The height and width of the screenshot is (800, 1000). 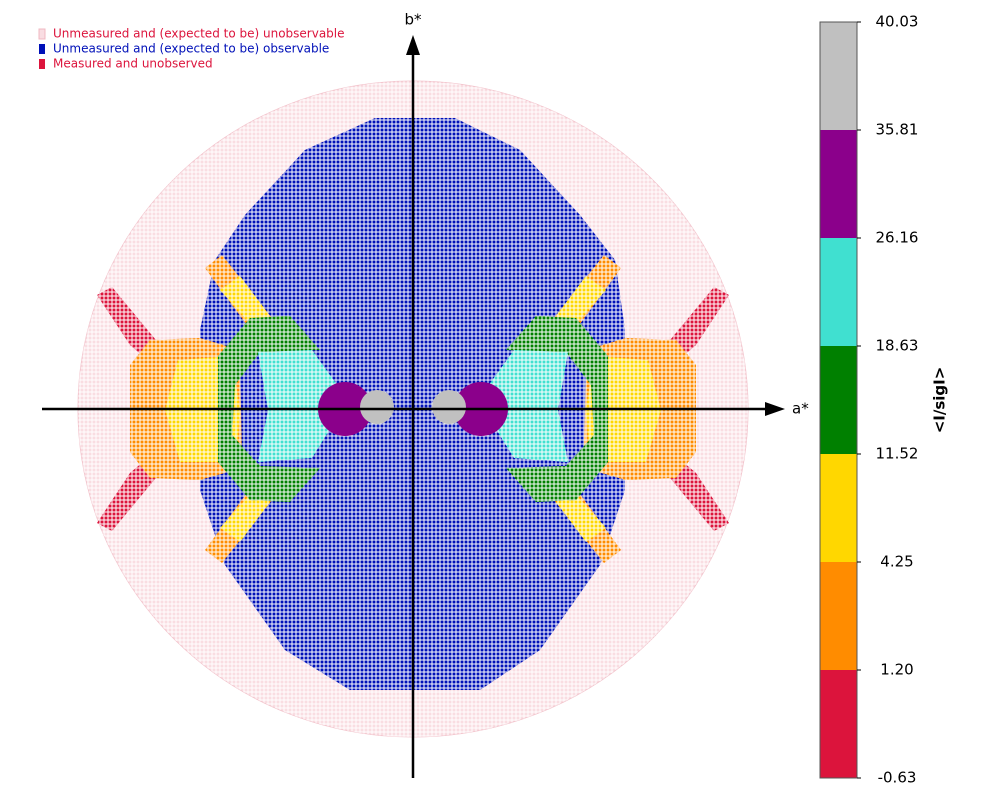 I want to click on colorbar-tick-label: 40.03, so click(x=897, y=22).